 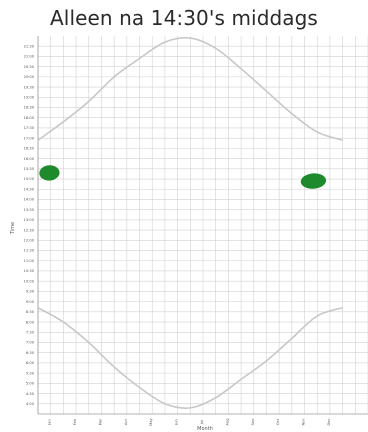 What do you see at coordinates (29, 241) in the screenshot?
I see `y-tick-label: 12:00` at bounding box center [29, 241].